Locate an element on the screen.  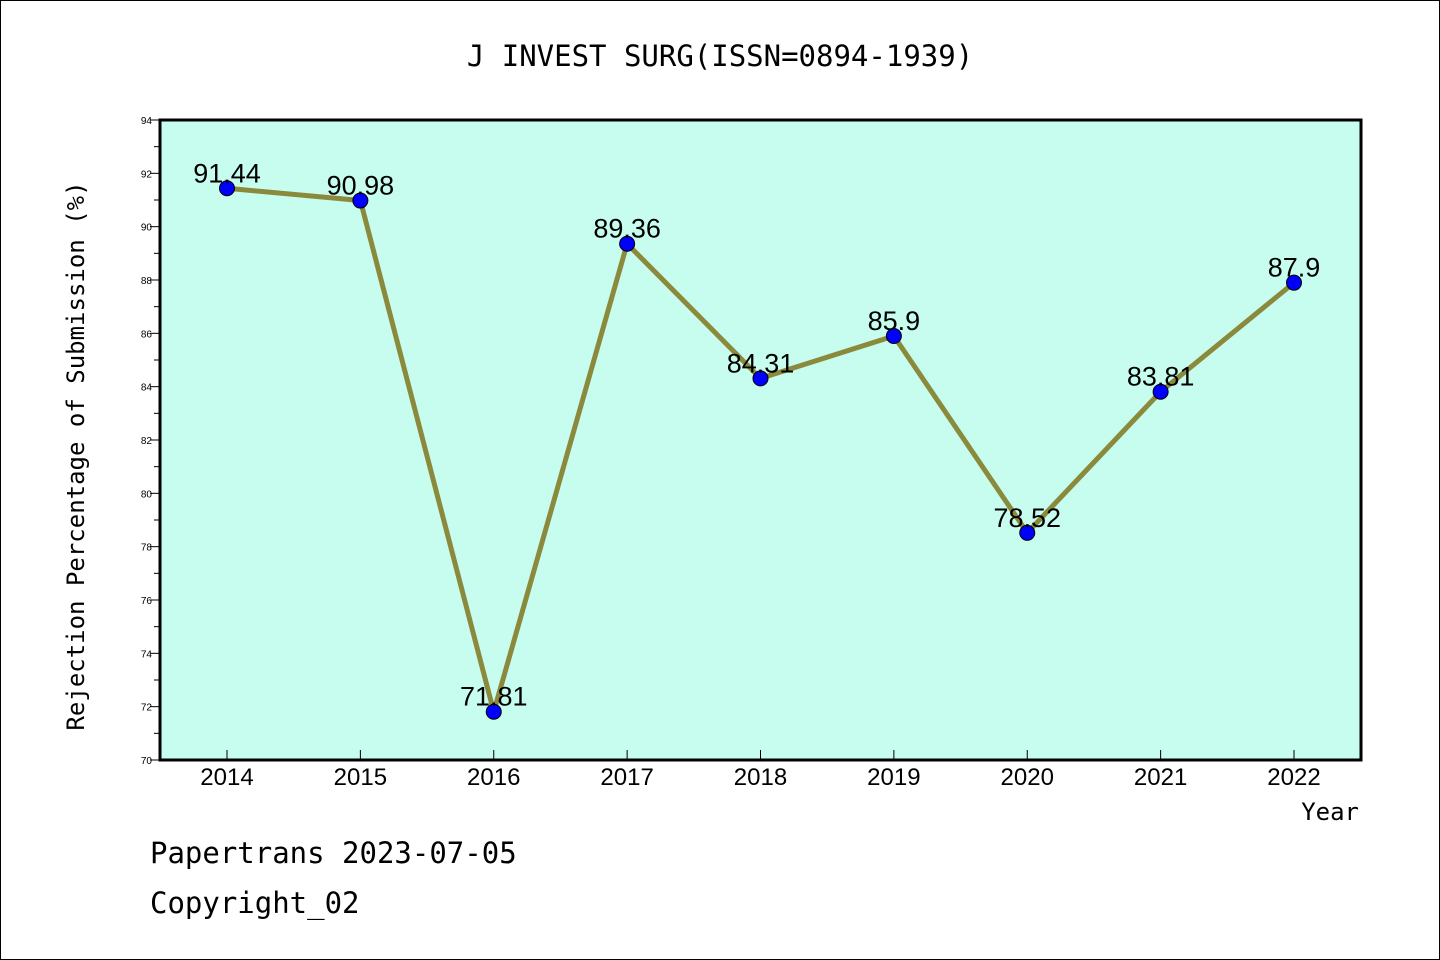
footer-date: Papertrans 2023-07-05 is located at coordinates (333, 853).